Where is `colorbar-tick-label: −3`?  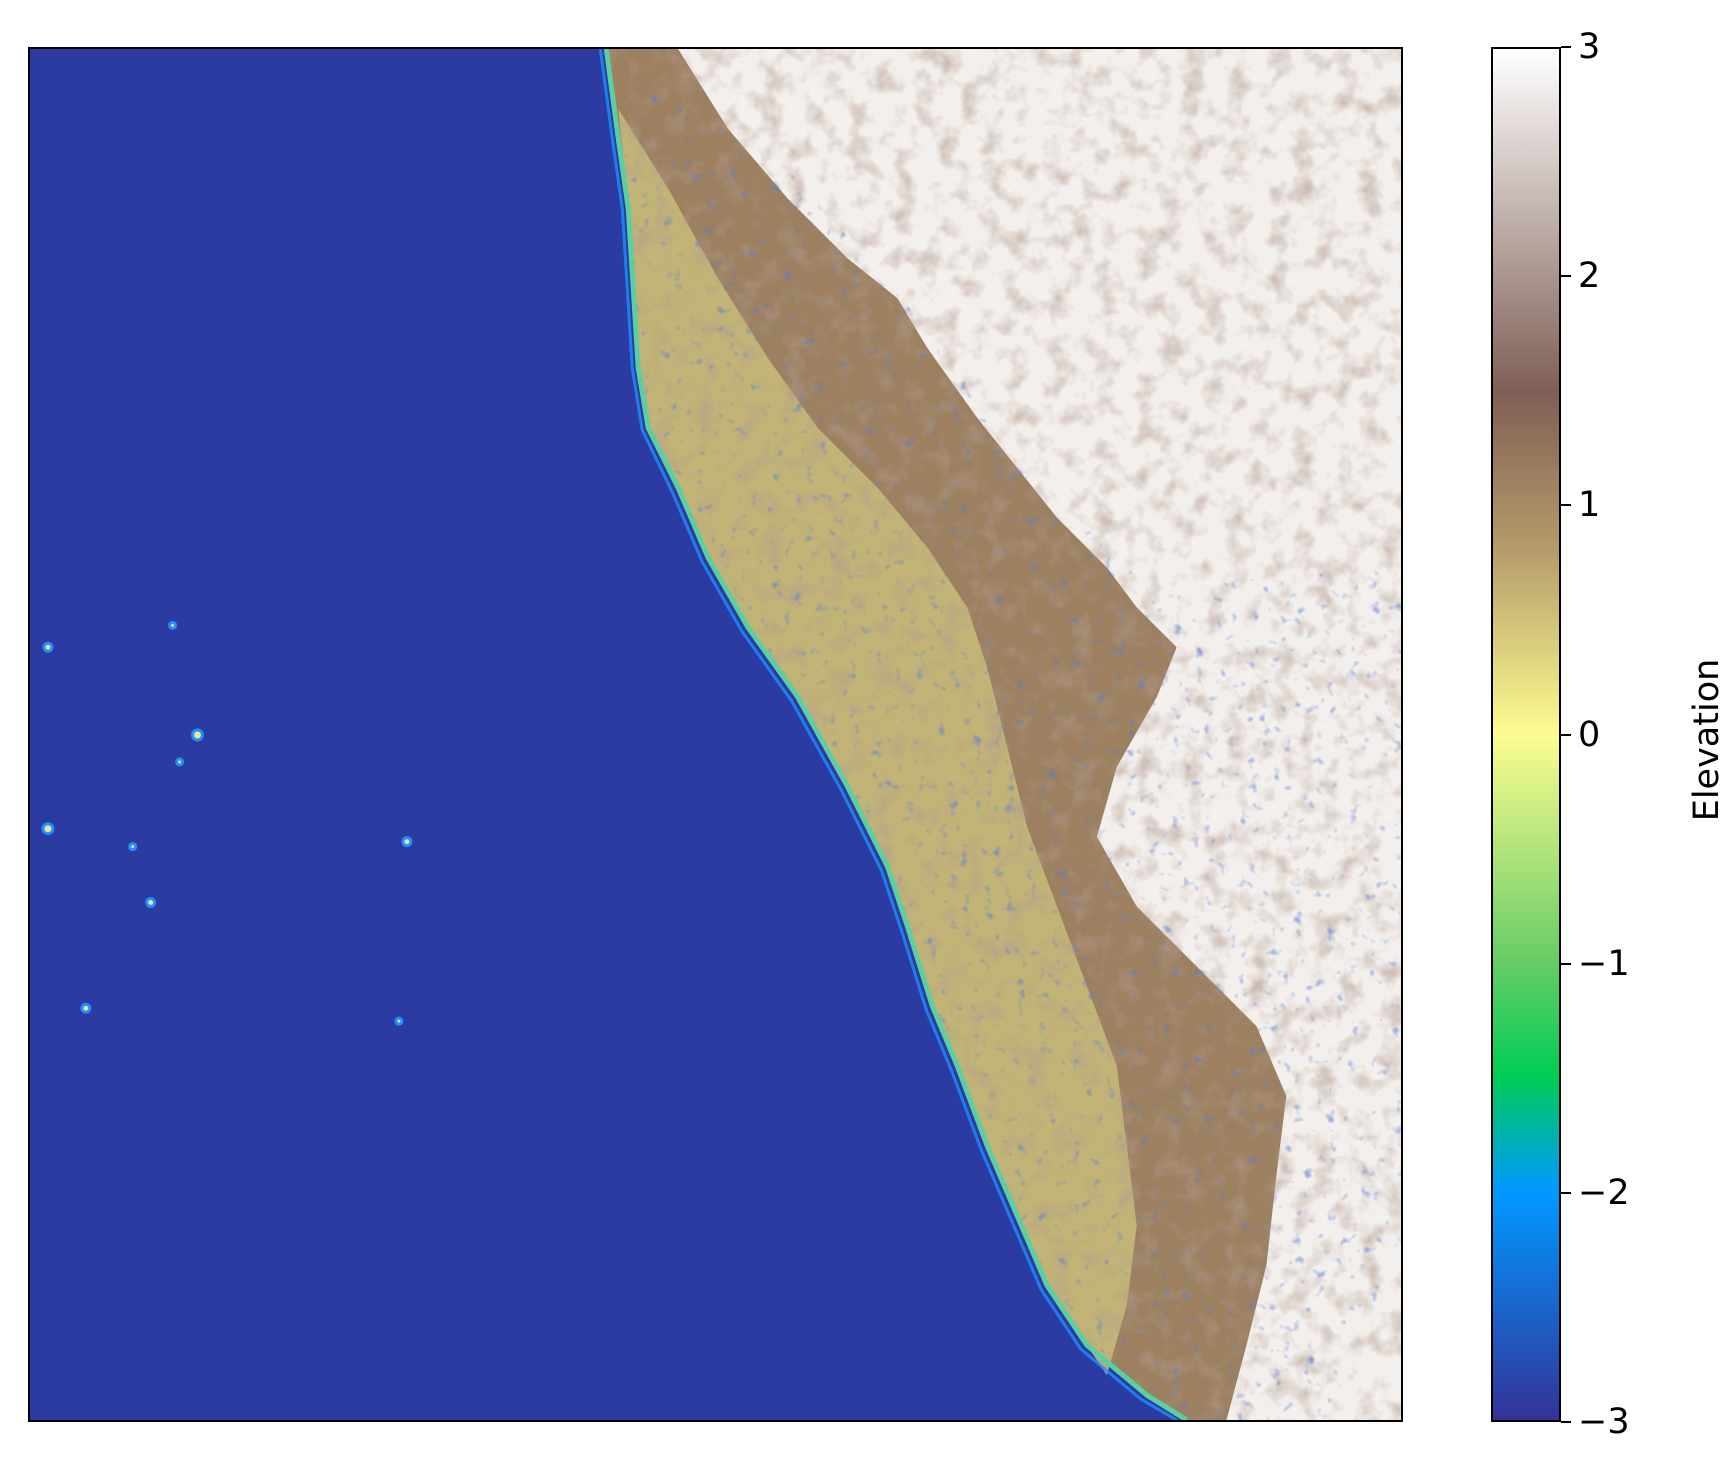 colorbar-tick-label: −3 is located at coordinates (1604, 1422).